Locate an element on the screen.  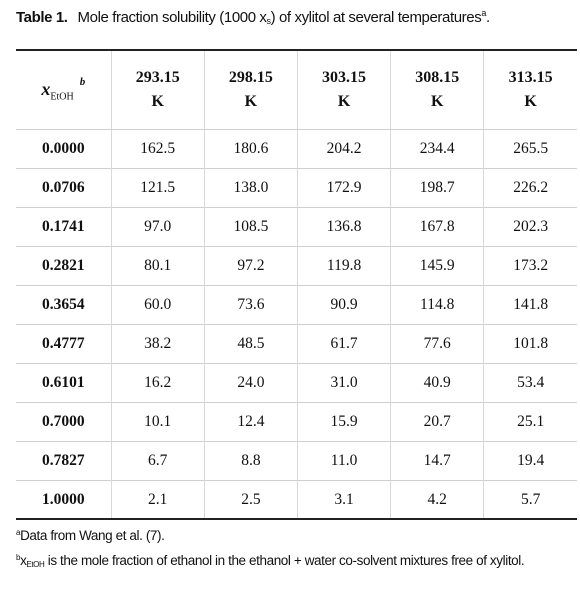
row-ethanol-fraction: 0.7000 is located at coordinates (64, 422).